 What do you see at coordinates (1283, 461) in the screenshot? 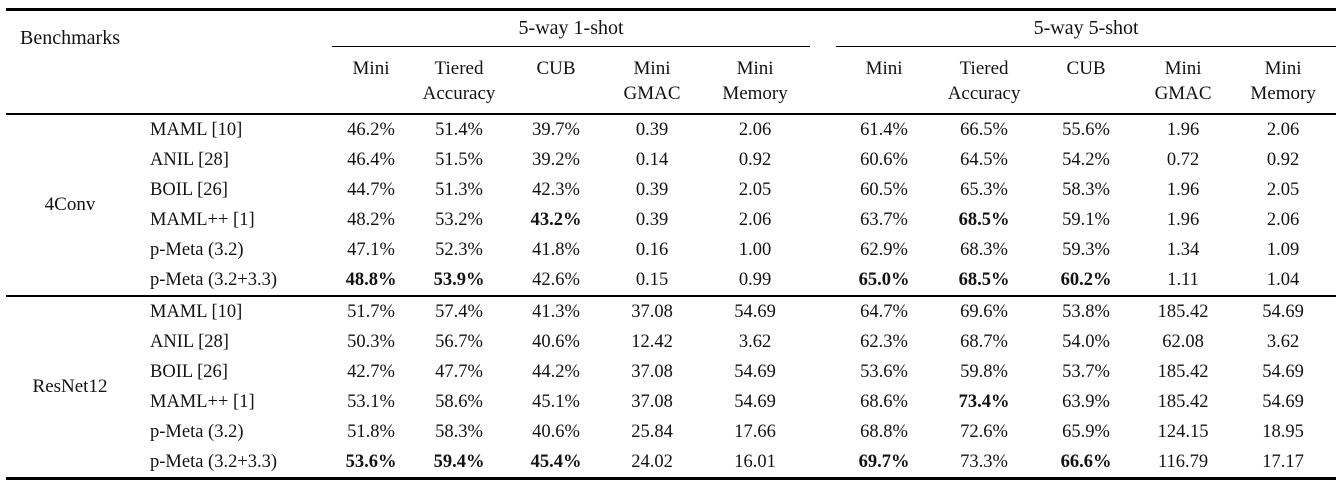
I see `value-cell: 17.17` at bounding box center [1283, 461].